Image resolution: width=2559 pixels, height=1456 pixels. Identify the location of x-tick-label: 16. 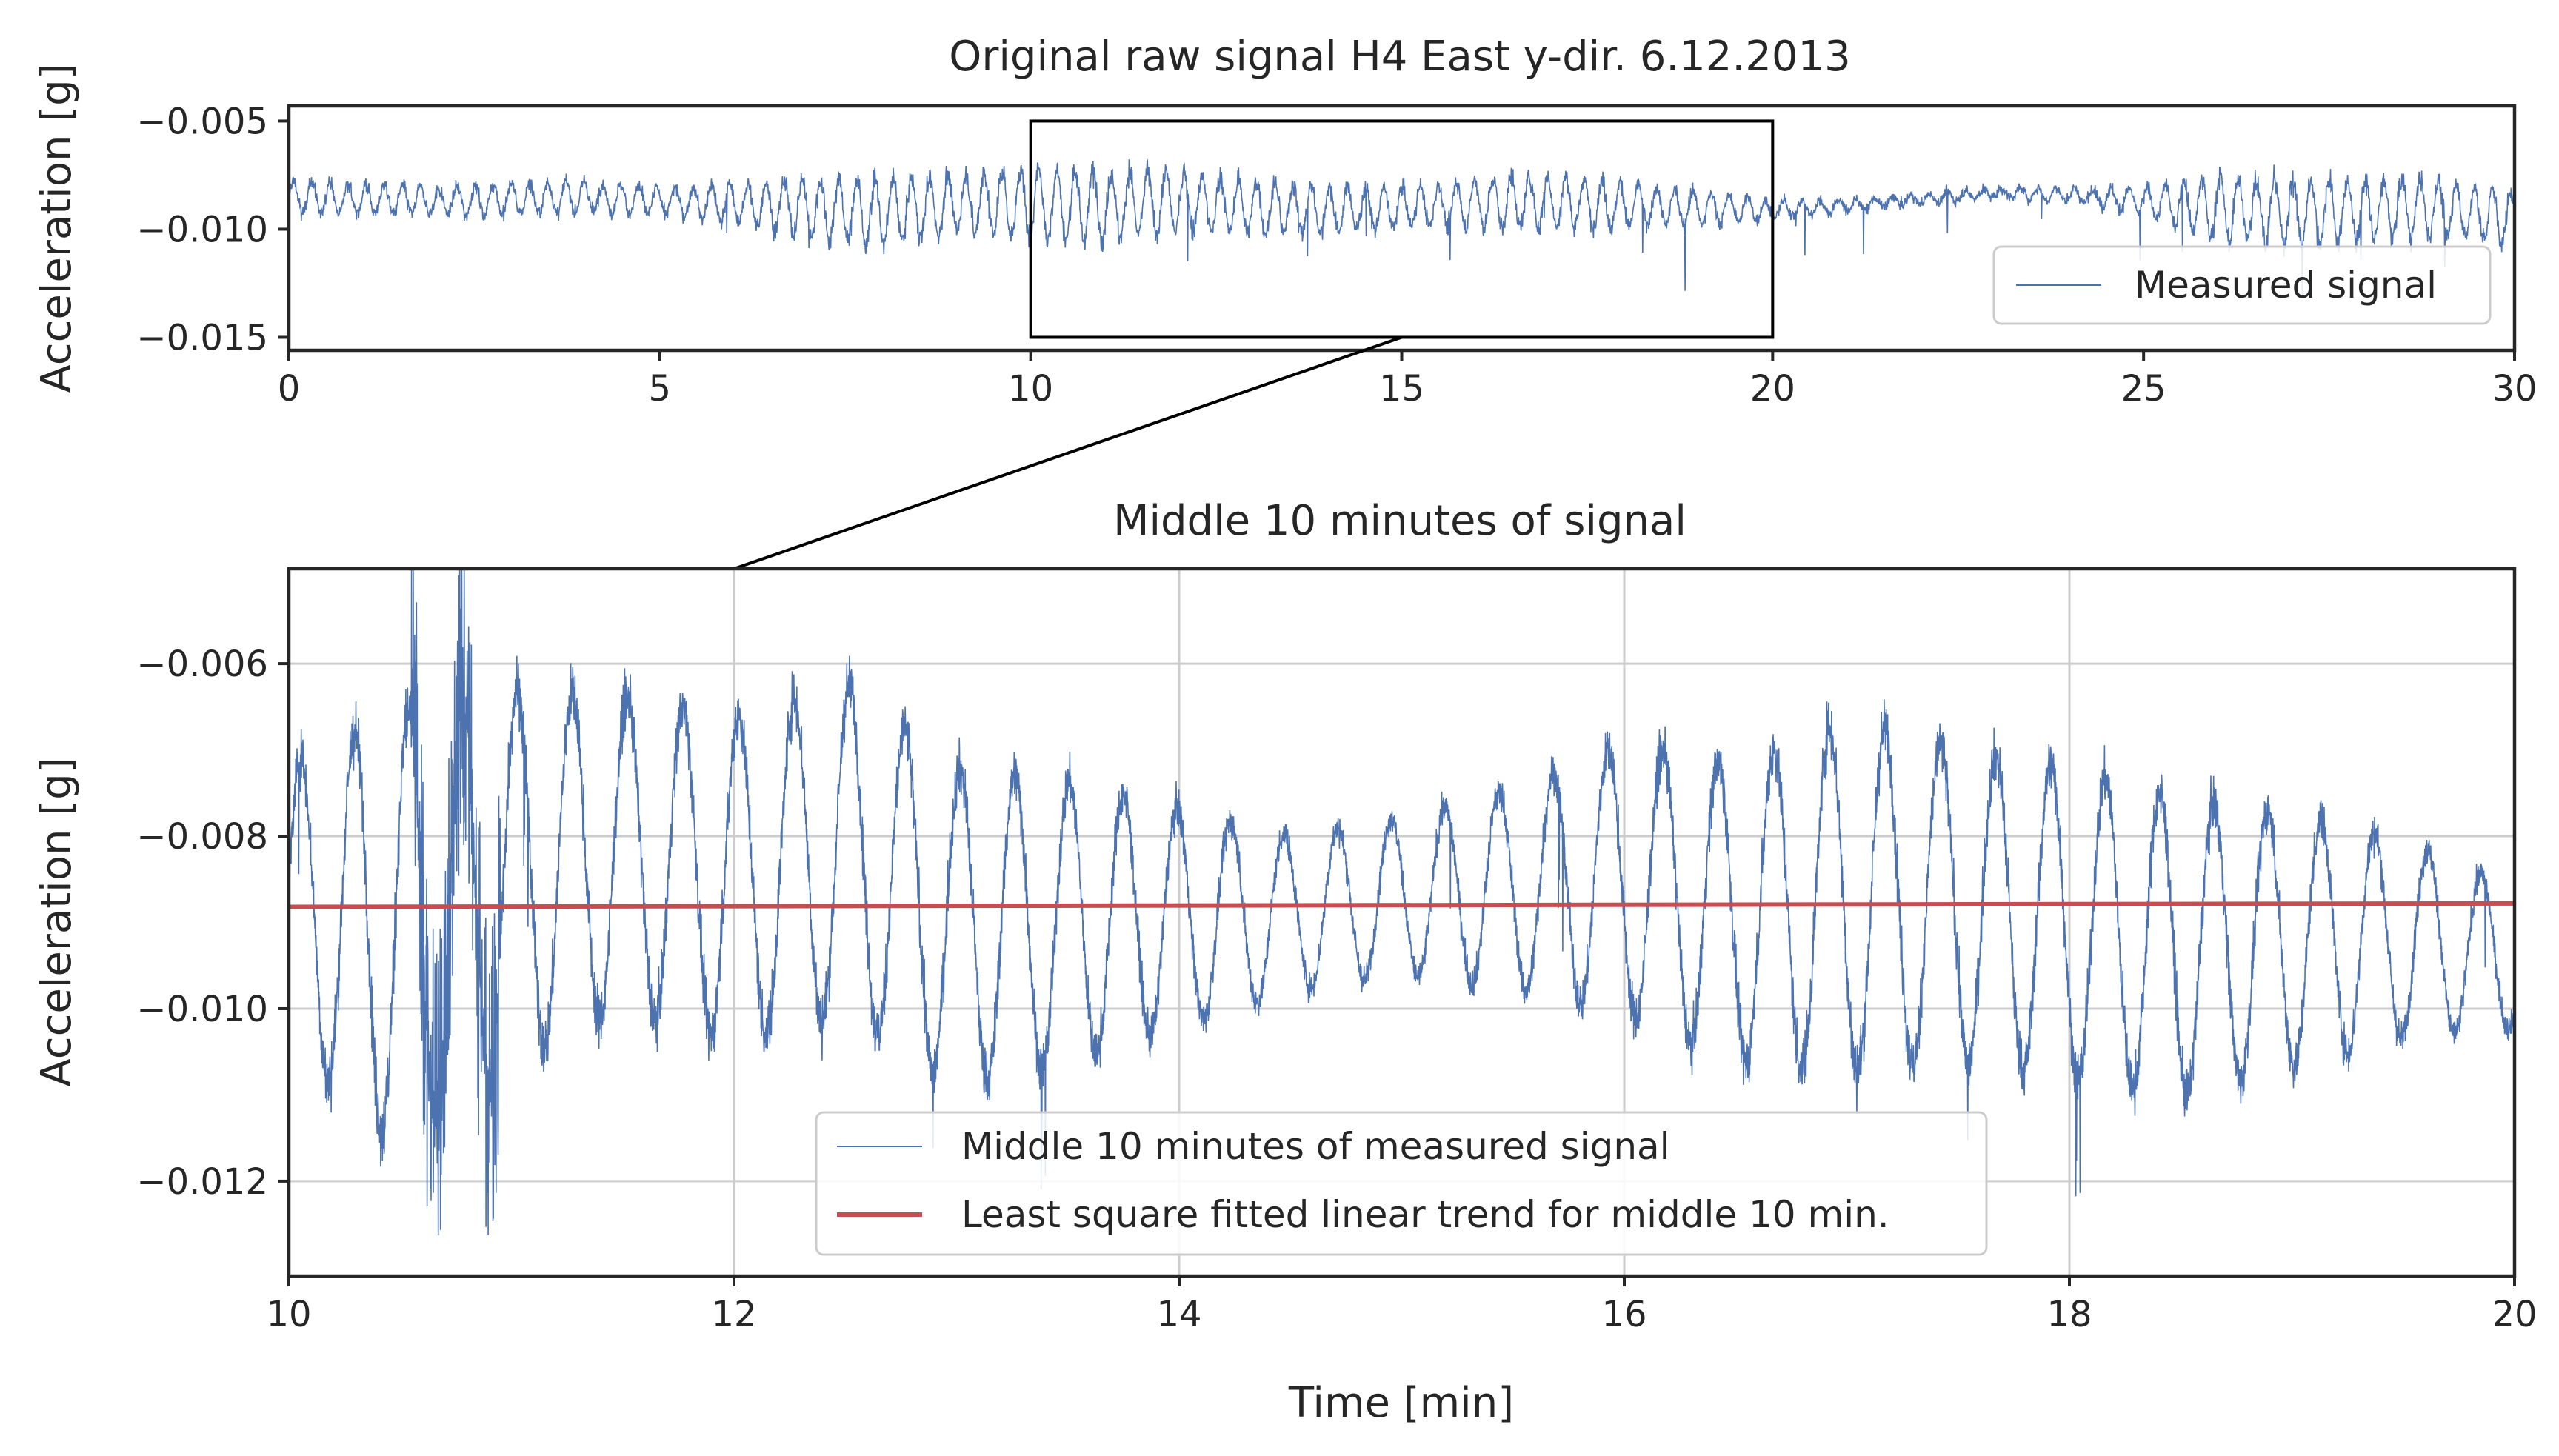
(1623, 1314).